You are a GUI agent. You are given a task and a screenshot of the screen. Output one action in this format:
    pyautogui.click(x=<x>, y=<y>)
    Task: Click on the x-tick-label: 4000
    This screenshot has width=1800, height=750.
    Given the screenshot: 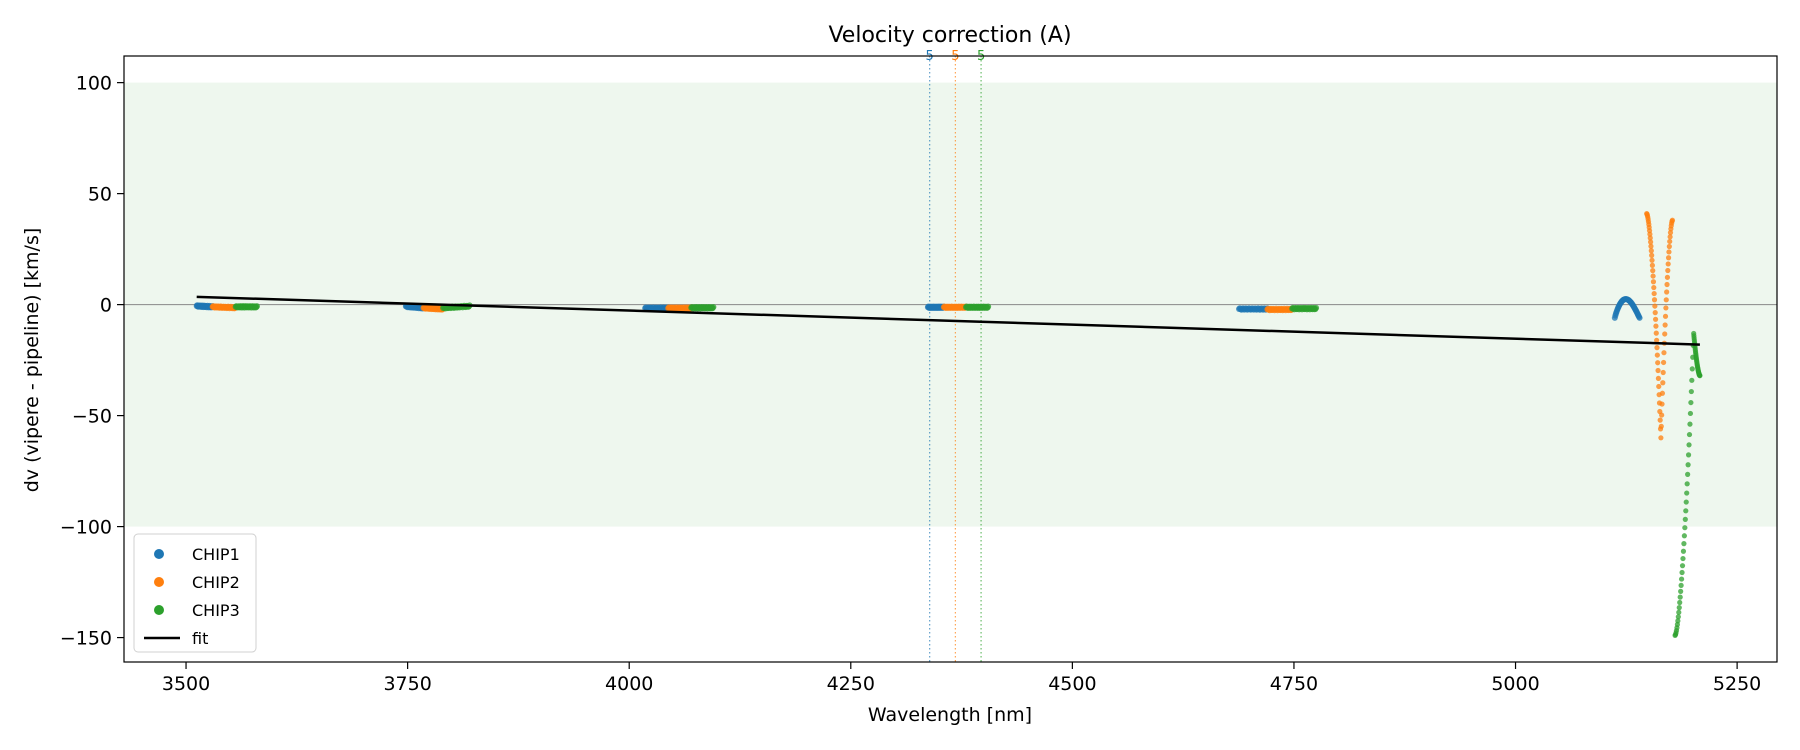 What is the action you would take?
    pyautogui.click(x=629, y=684)
    